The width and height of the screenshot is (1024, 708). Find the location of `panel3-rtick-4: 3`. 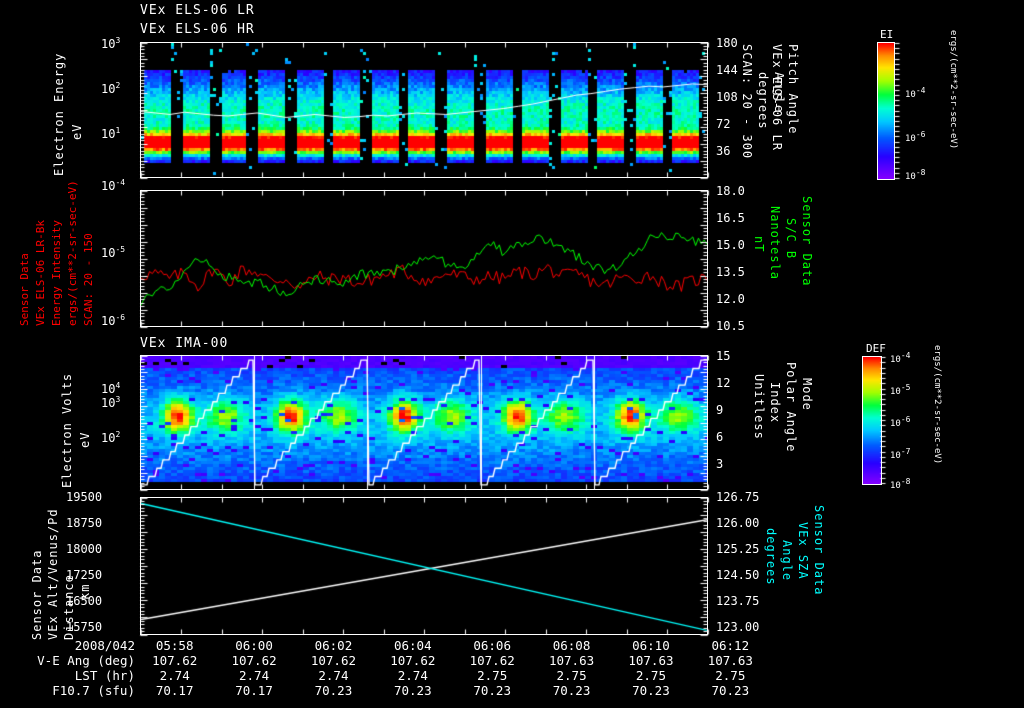

panel3-rtick-4: 3 is located at coordinates (720, 464).